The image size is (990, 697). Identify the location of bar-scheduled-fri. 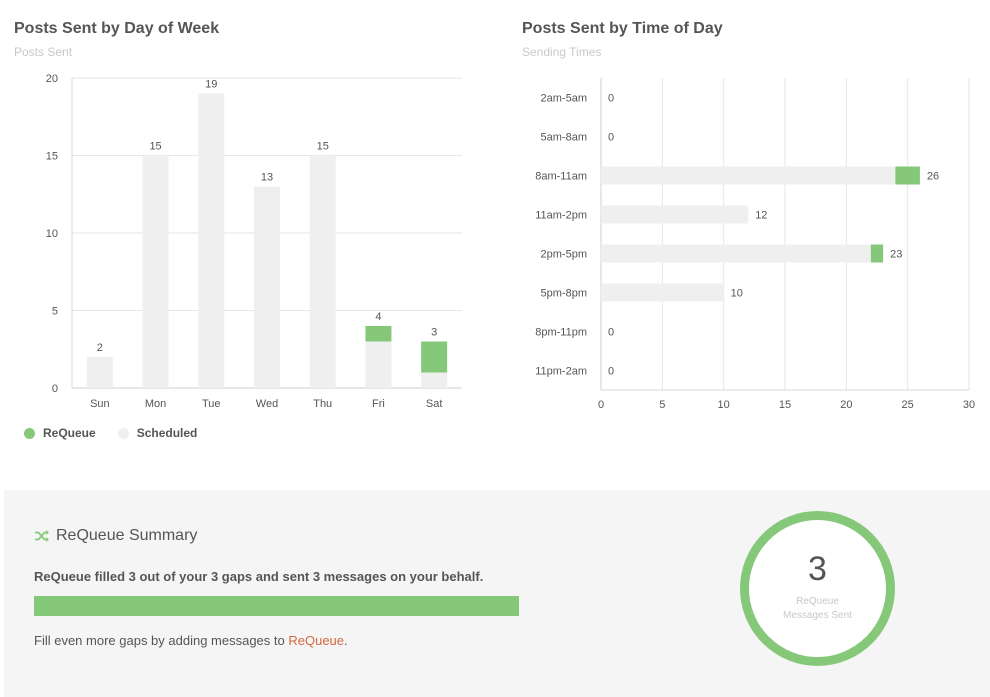
(378, 364).